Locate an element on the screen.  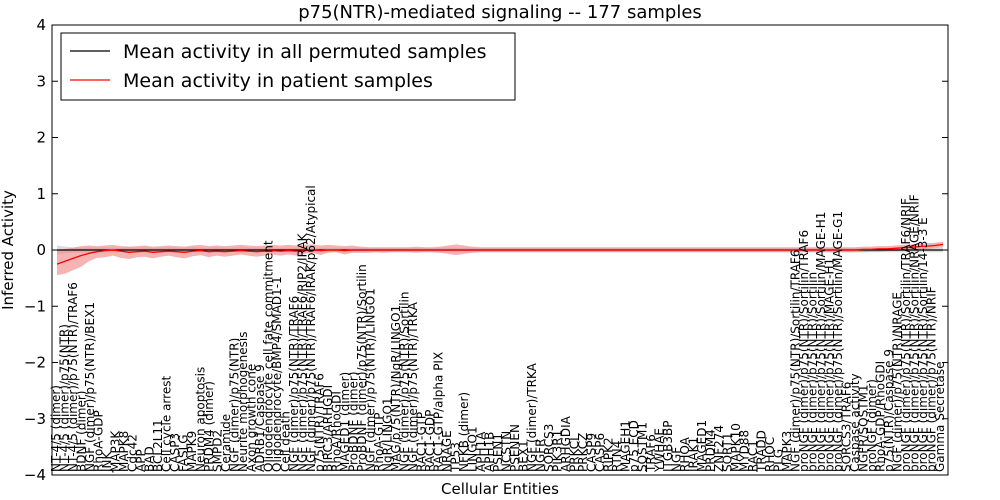
x-tick-label: APH1A is located at coordinates (481, 451).